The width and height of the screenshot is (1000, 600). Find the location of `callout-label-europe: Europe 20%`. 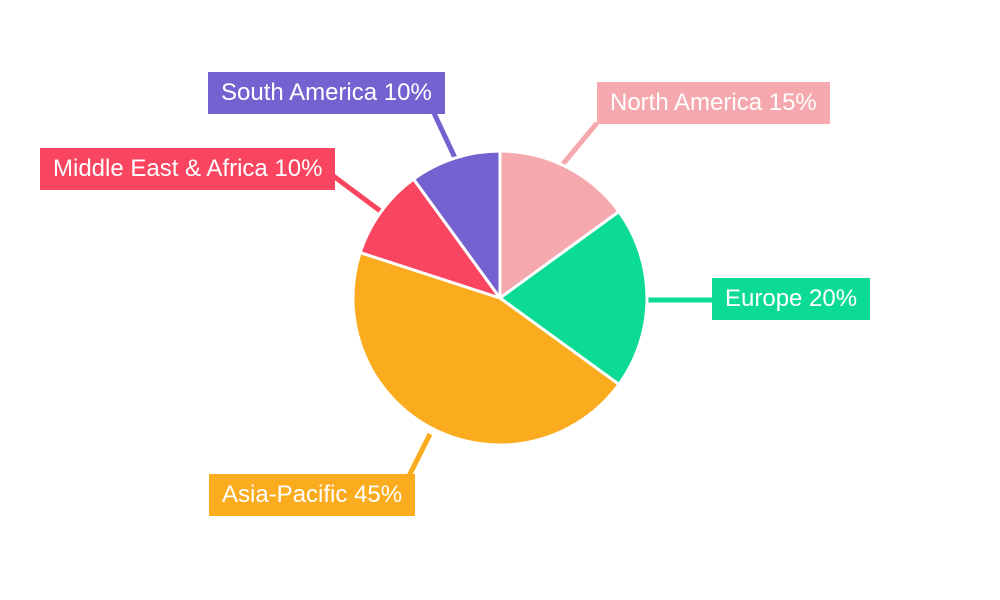

callout-label-europe: Europe 20% is located at coordinates (791, 299).